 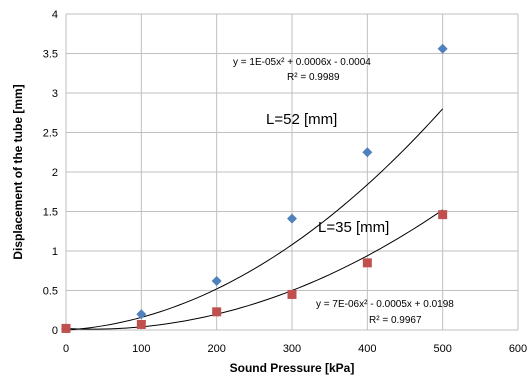 I want to click on x-tick-label: 600, so click(x=518, y=349).